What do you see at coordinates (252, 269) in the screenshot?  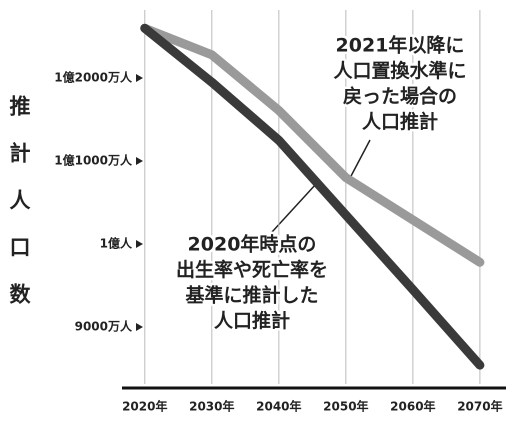 I see `annotation: 出生率や死亡率を` at bounding box center [252, 269].